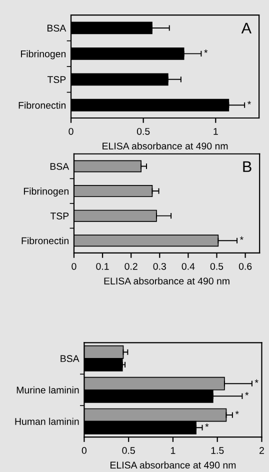 Image resolution: width=269 pixels, height=472 pixels. I want to click on annotation: B, so click(247, 166).